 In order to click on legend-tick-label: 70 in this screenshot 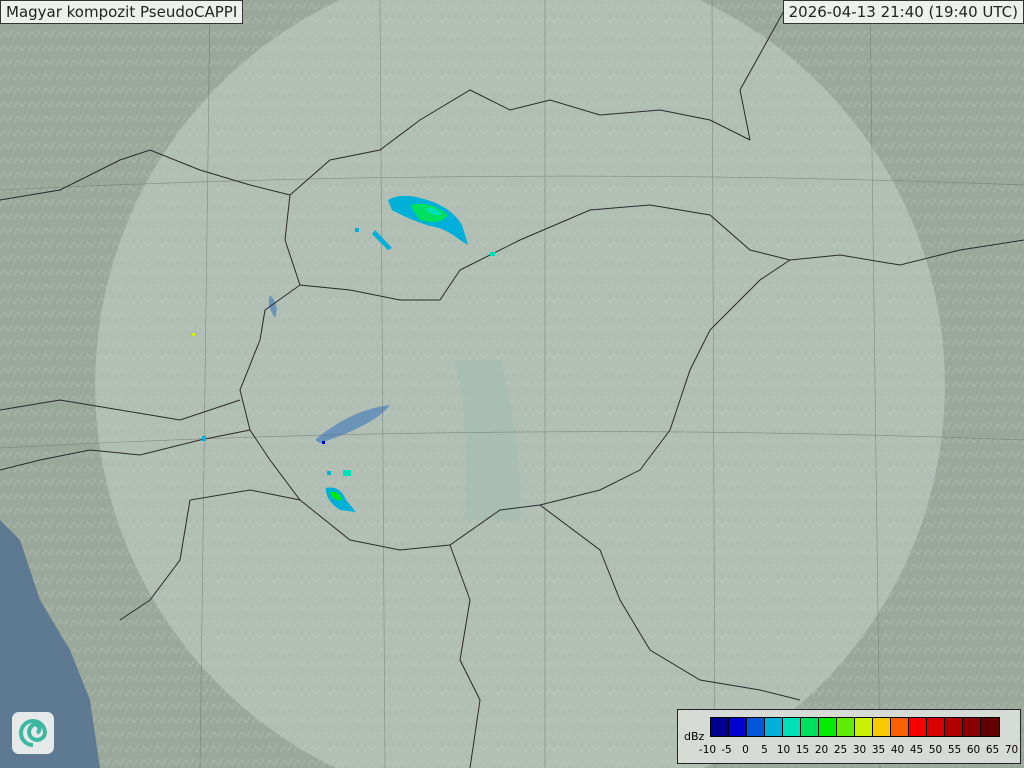, I will do `click(1011, 750)`.